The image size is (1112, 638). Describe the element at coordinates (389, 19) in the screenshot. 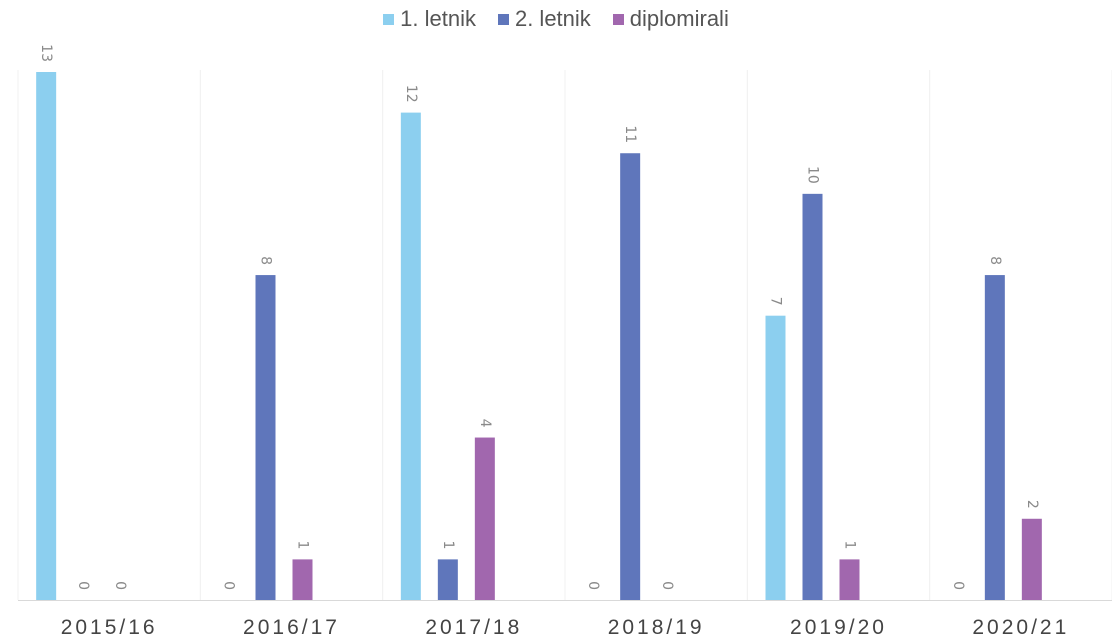

I see `legend-swatch-1-letnik` at that location.